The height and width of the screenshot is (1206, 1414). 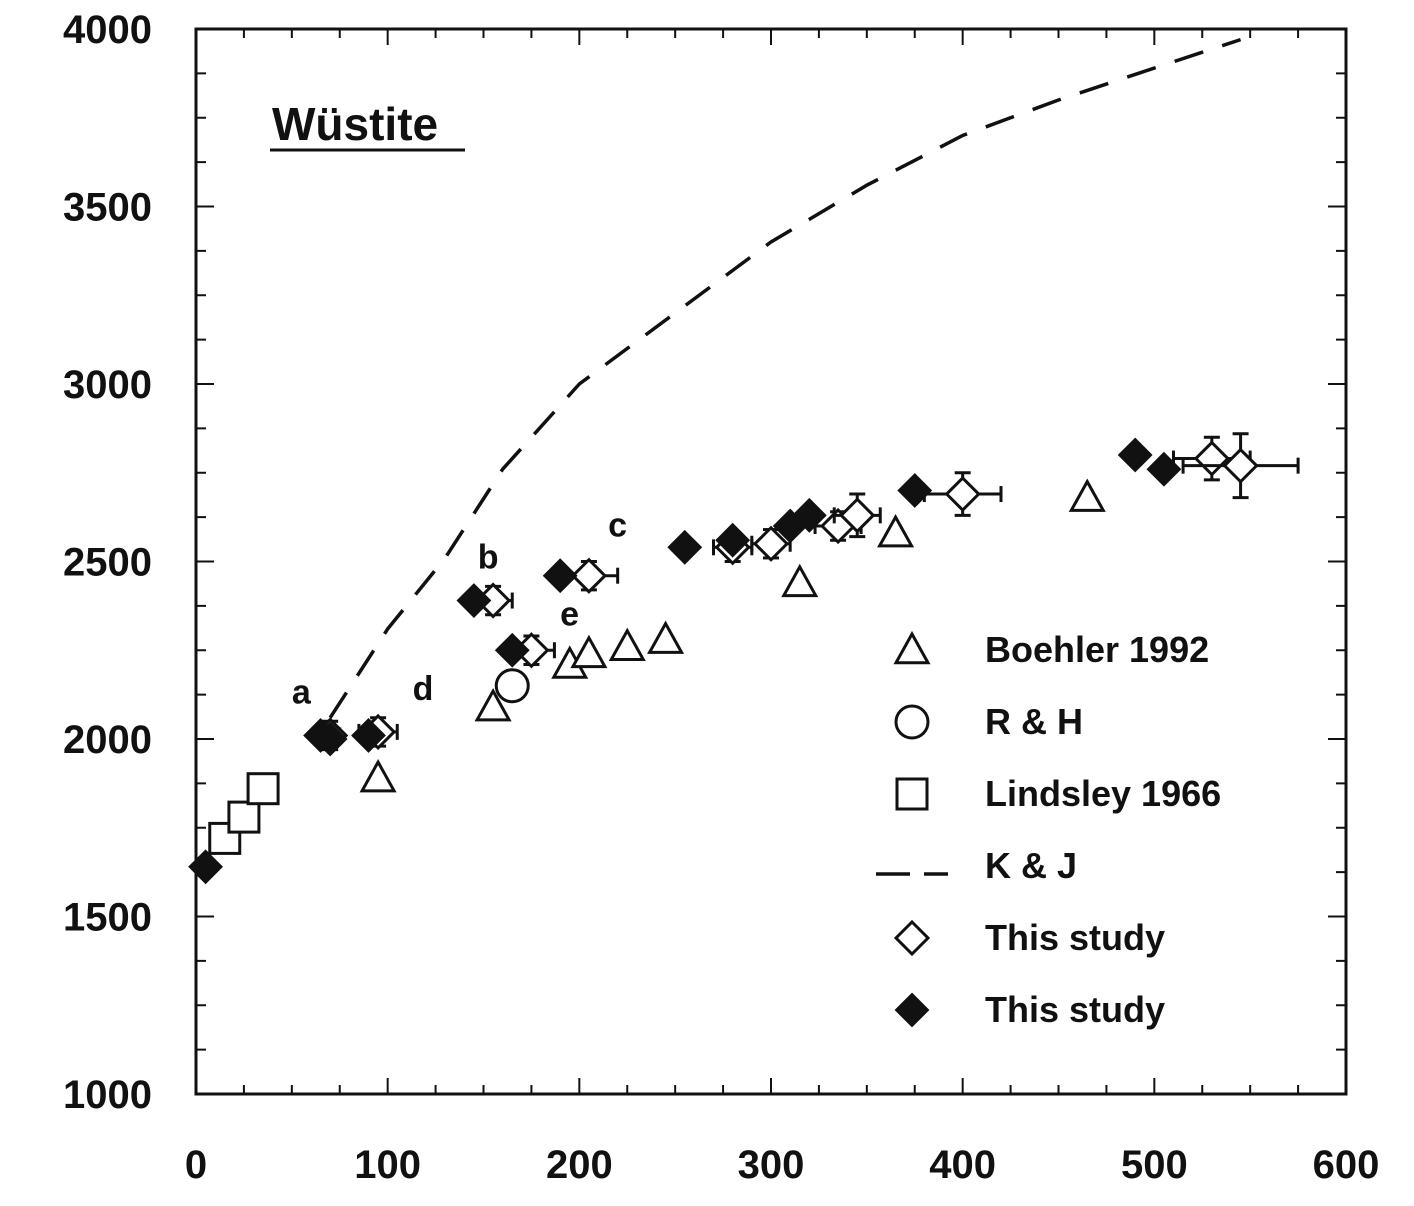 I want to click on legend-label: K & J, so click(x=1031, y=865).